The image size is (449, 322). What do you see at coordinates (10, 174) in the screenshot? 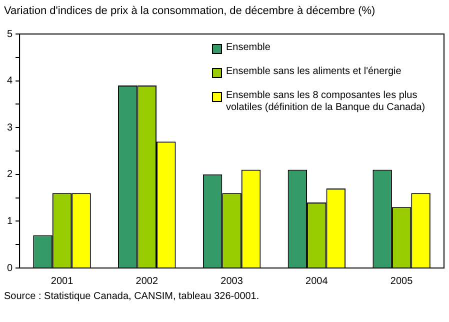
I see `y-tick-label: 2` at bounding box center [10, 174].